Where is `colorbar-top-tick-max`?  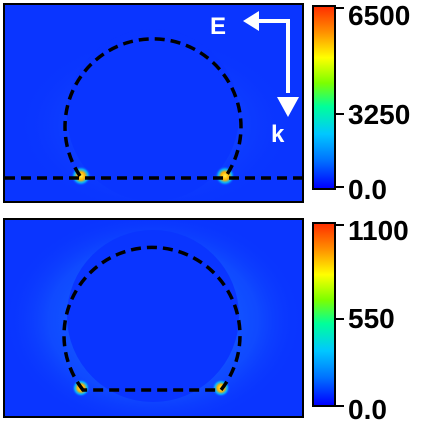 colorbar-top-tick-max is located at coordinates (340, 8).